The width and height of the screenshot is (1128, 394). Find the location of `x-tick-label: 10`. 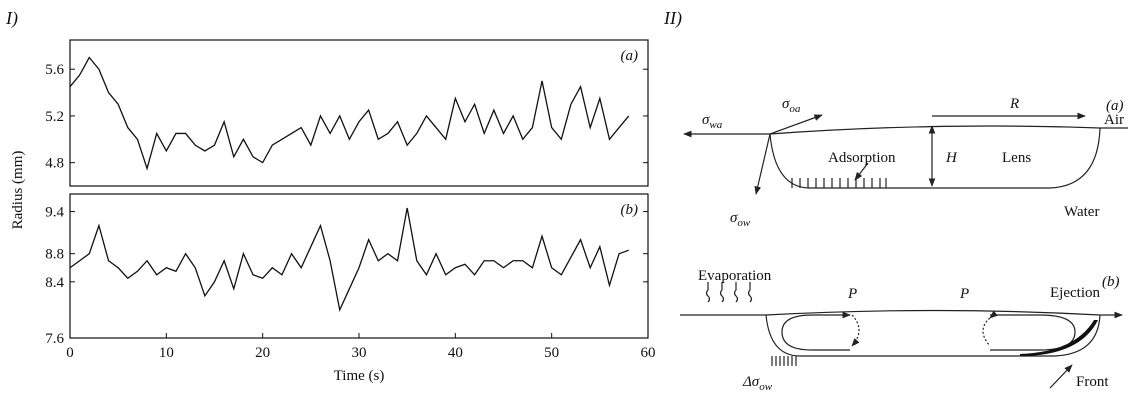

x-tick-label: 10 is located at coordinates (166, 353).